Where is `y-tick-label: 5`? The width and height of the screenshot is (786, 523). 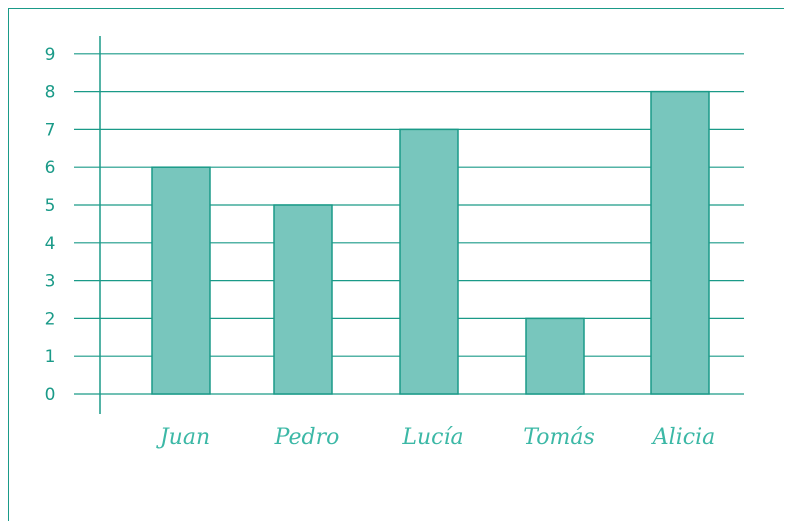
y-tick-label: 5 is located at coordinates (50, 206).